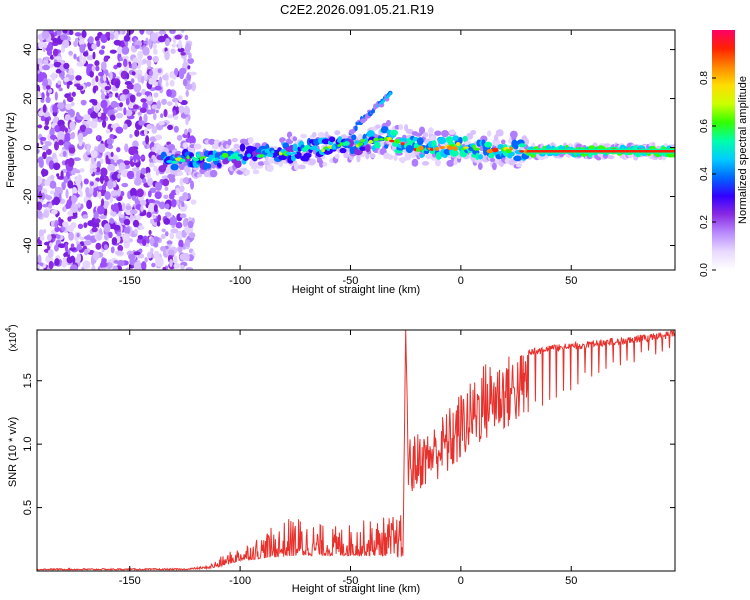  What do you see at coordinates (707, 174) in the screenshot?
I see `colorbar-ticks: 0.0 0.2 0.4 0.6 0.8` at bounding box center [707, 174].